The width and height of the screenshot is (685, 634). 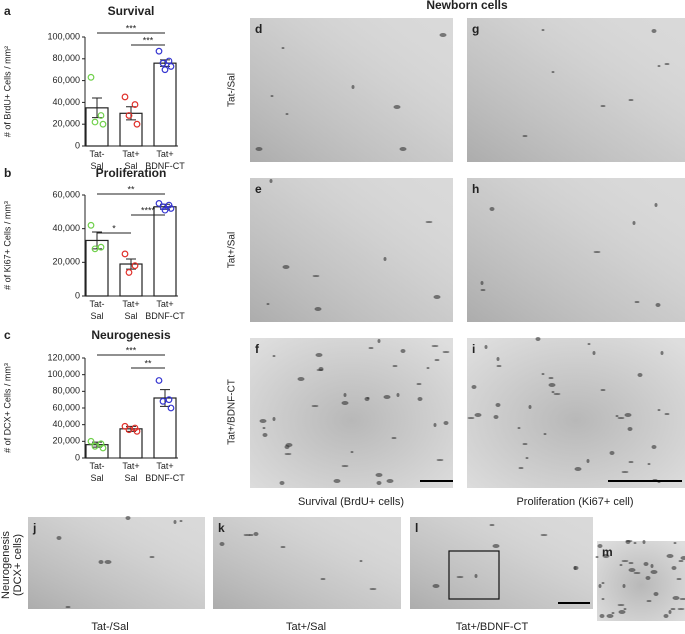 I want to click on panel-label: k, so click(x=221, y=528).